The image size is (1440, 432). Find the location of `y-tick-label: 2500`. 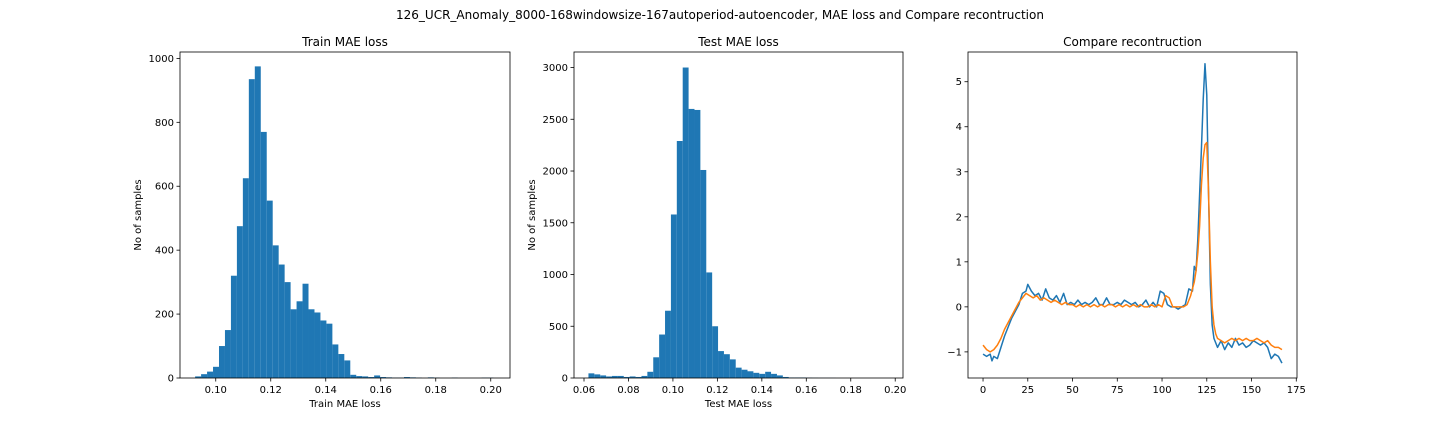

y-tick-label: 2500 is located at coordinates (555, 120).